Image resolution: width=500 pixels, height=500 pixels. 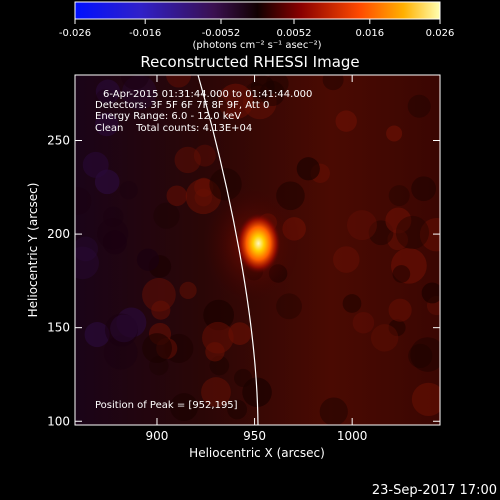 I want to click on colorbar-tick-label: -0.016, so click(x=145, y=33).